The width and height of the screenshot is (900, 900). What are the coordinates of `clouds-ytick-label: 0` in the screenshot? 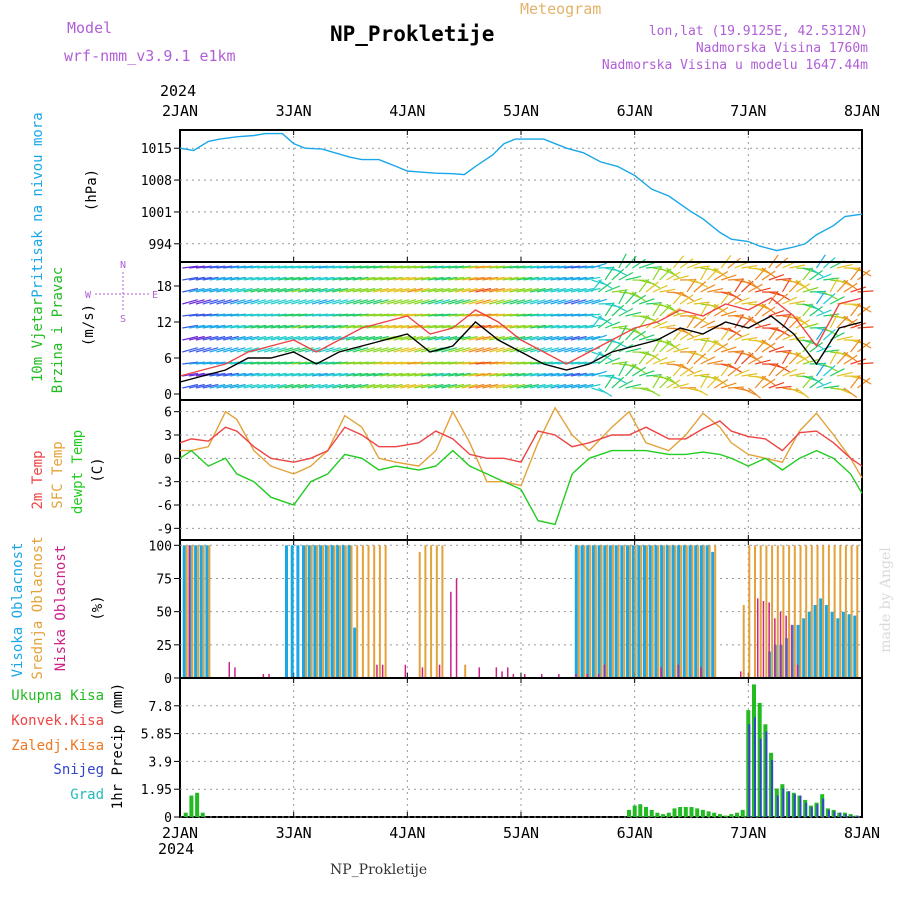 It's located at (168, 679).